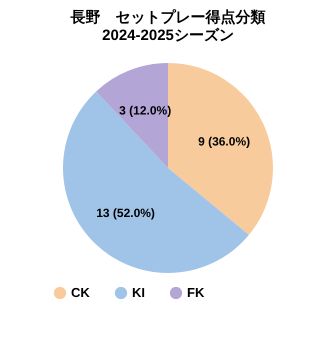 This screenshot has height=342, width=336. I want to click on data-label: 9 (36.0%), so click(224, 141).